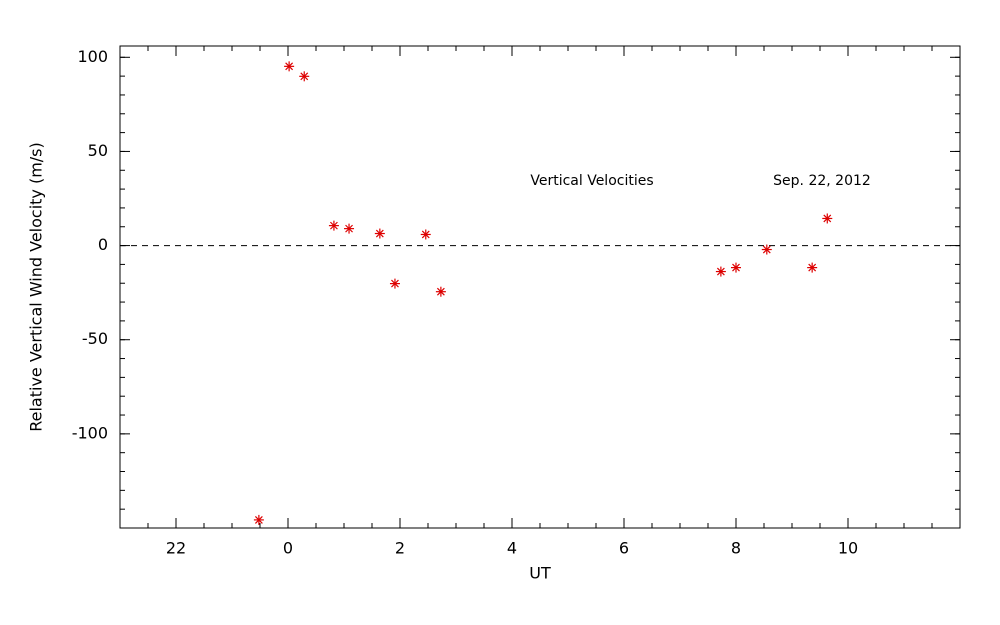 The image size is (1000, 625). Describe the element at coordinates (90, 432) in the screenshot. I see `y-tick-label: -100` at that location.